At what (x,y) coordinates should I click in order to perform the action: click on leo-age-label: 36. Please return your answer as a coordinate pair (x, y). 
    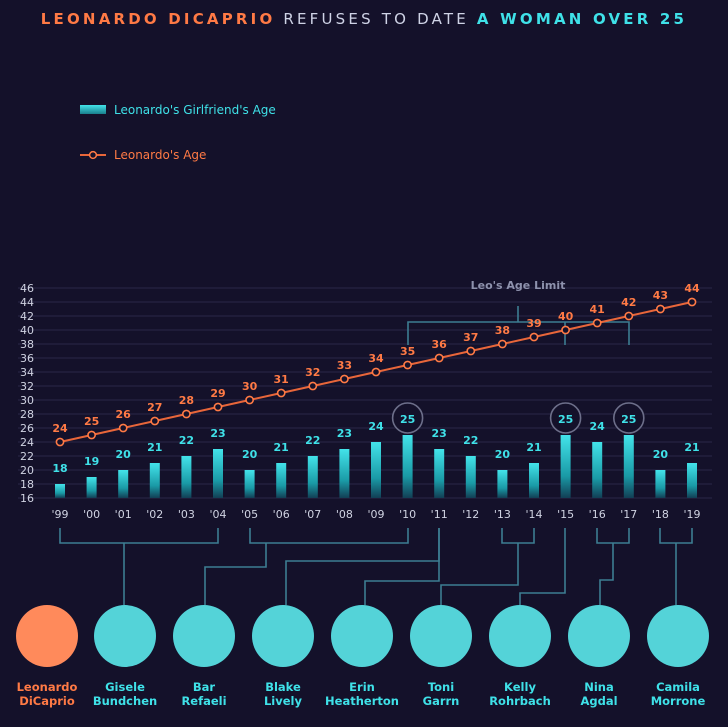
    Looking at the image, I should click on (440, 344).